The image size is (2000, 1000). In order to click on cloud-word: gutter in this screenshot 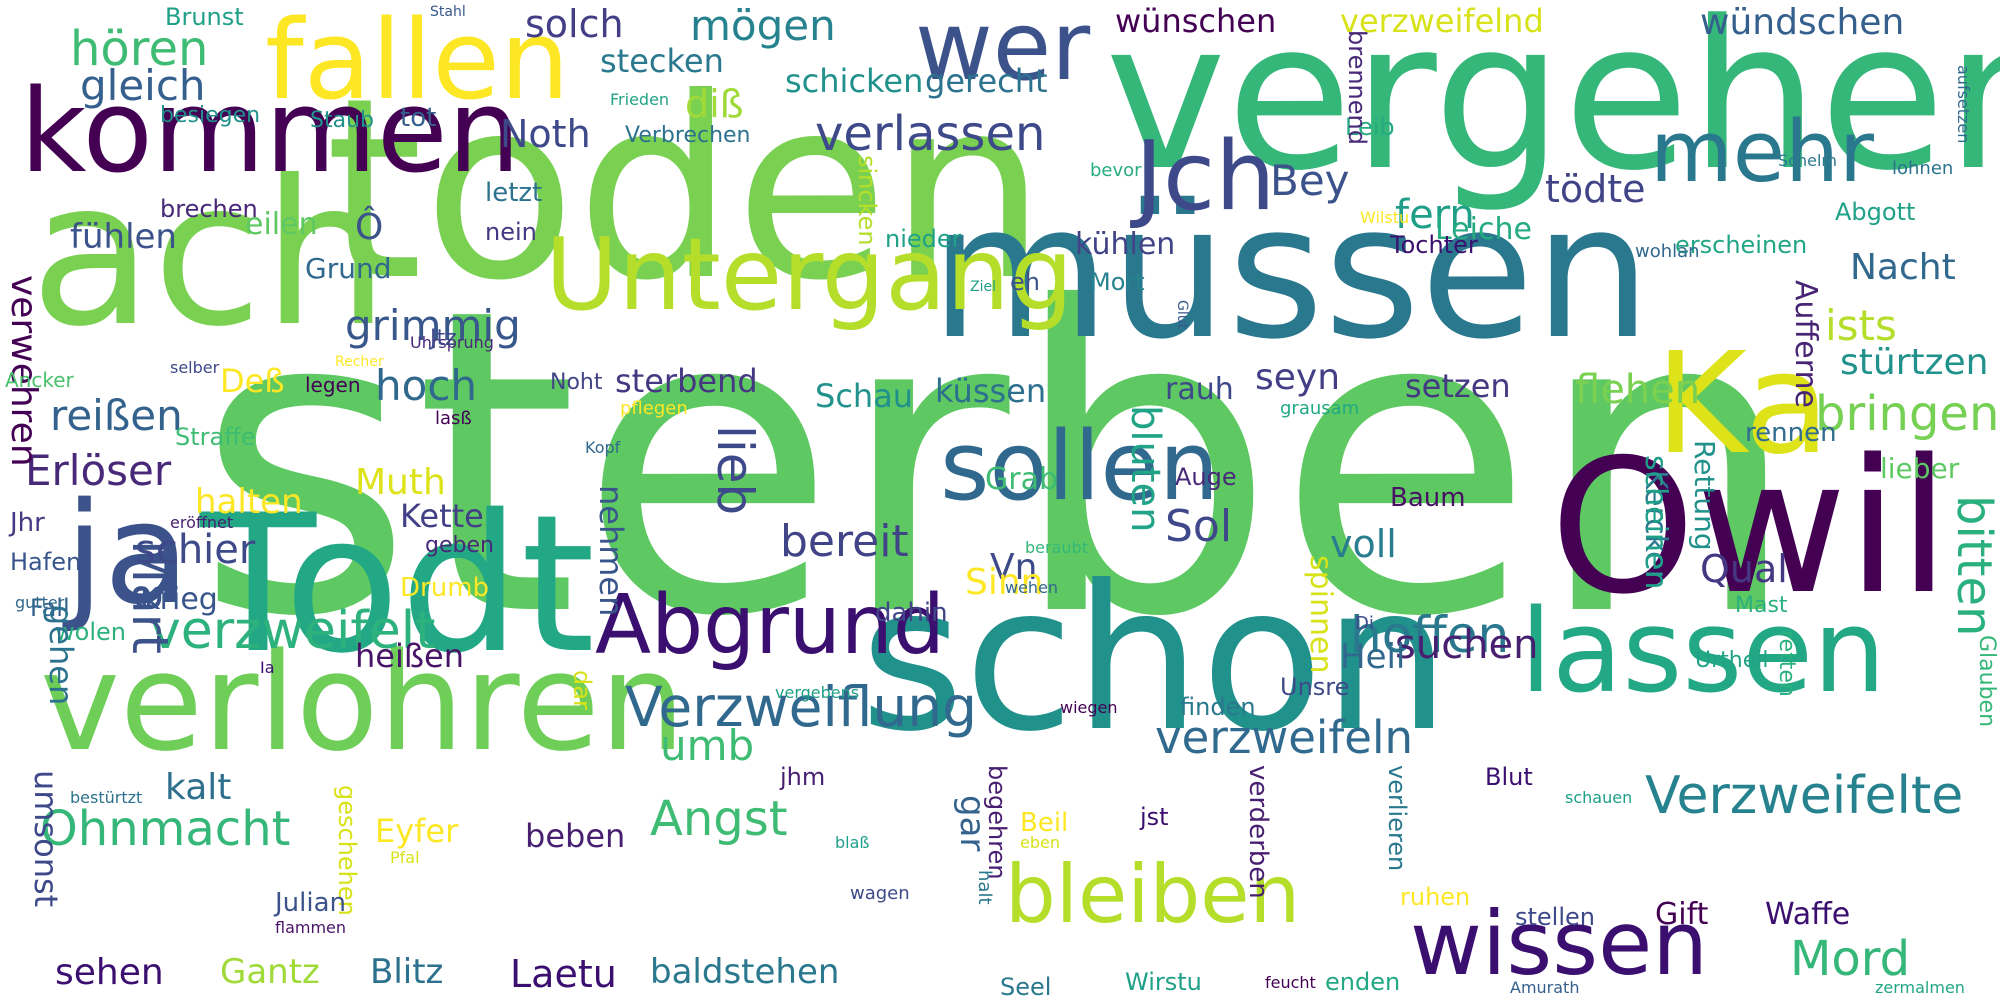, I will do `click(40, 602)`.